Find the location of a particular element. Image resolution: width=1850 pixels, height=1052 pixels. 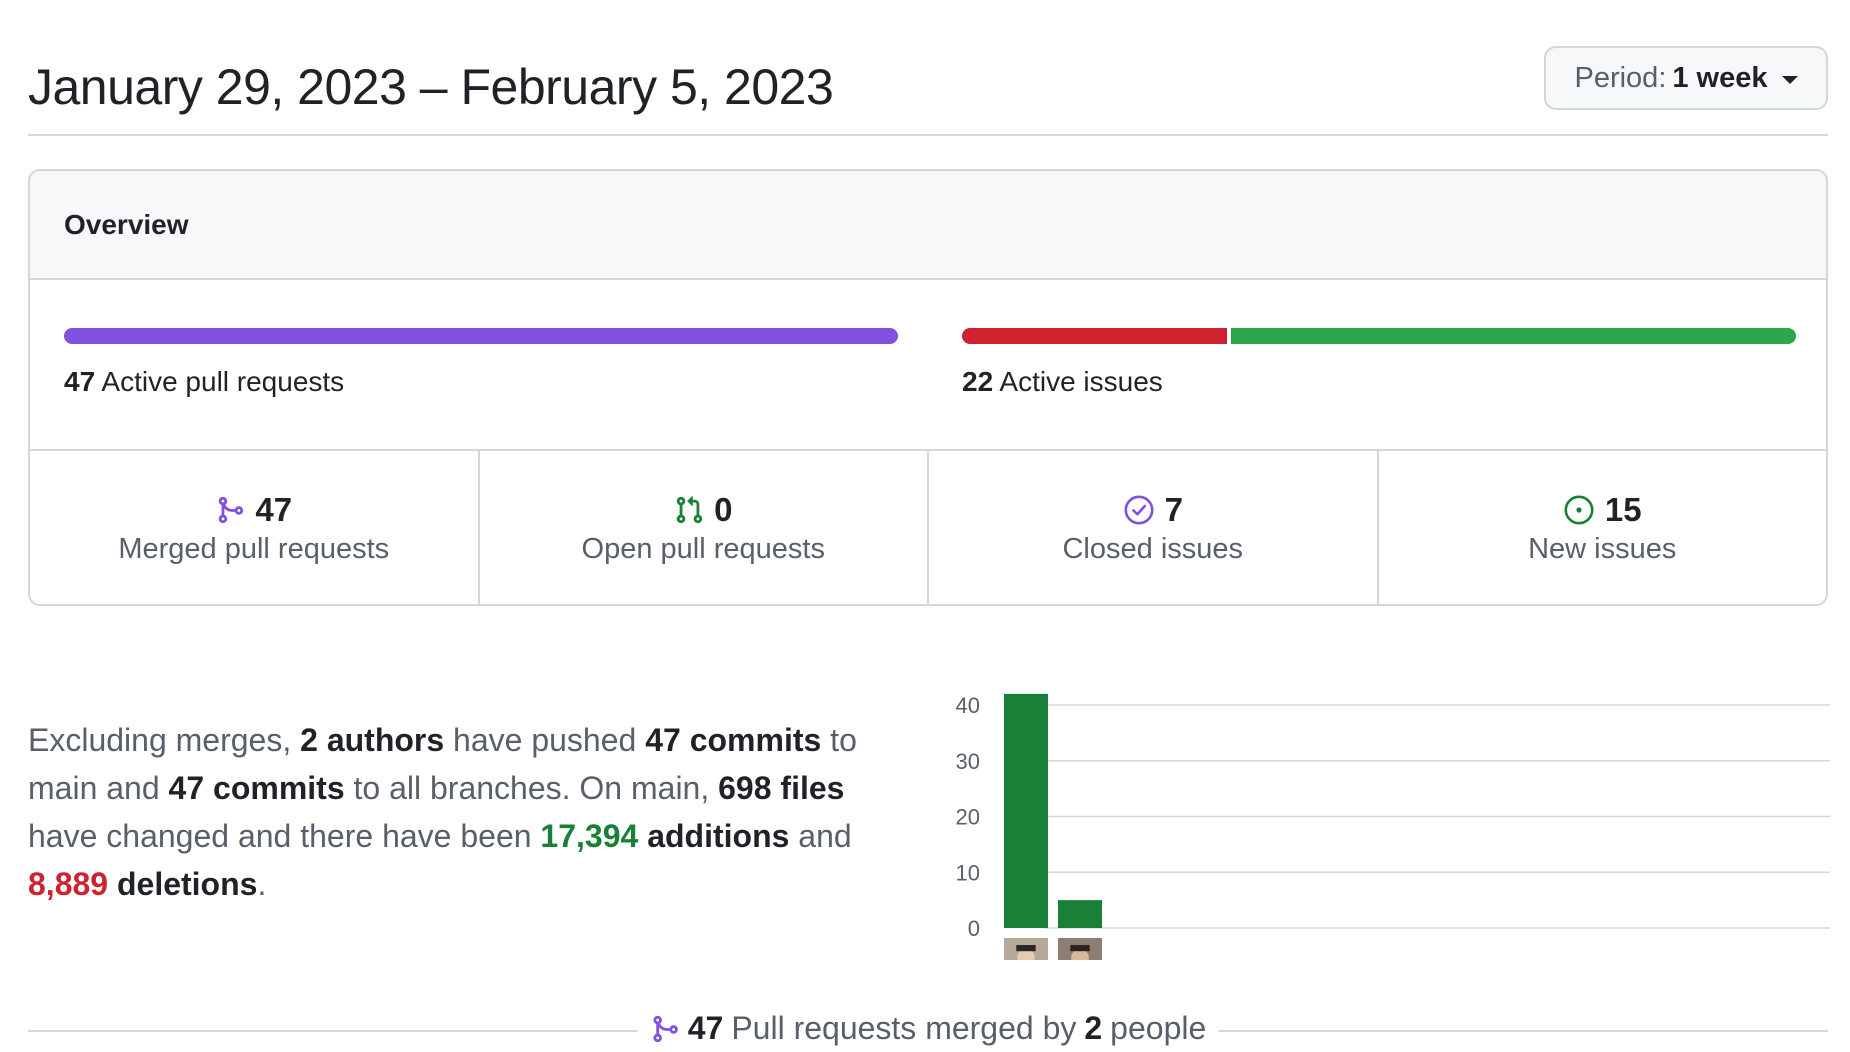

summary-additions-count: 17,394 is located at coordinates (589, 836).